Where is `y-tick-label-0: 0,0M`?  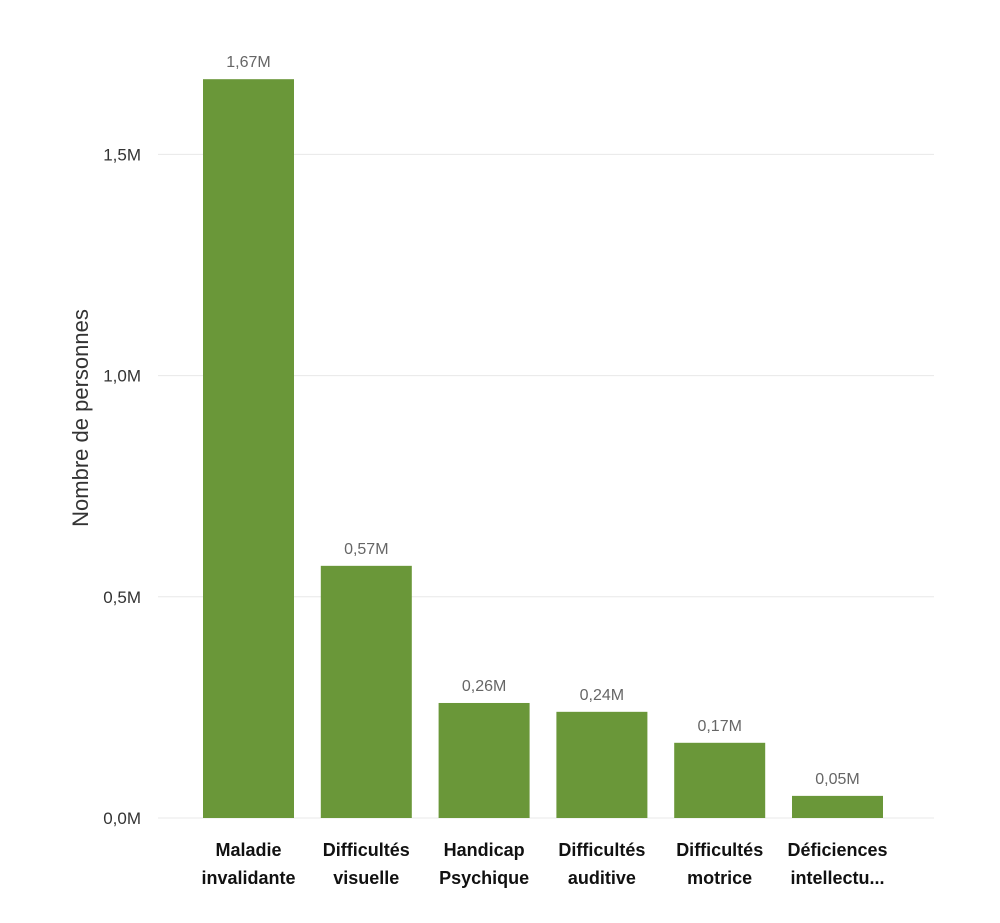
y-tick-label-0: 0,0M is located at coordinates (122, 818).